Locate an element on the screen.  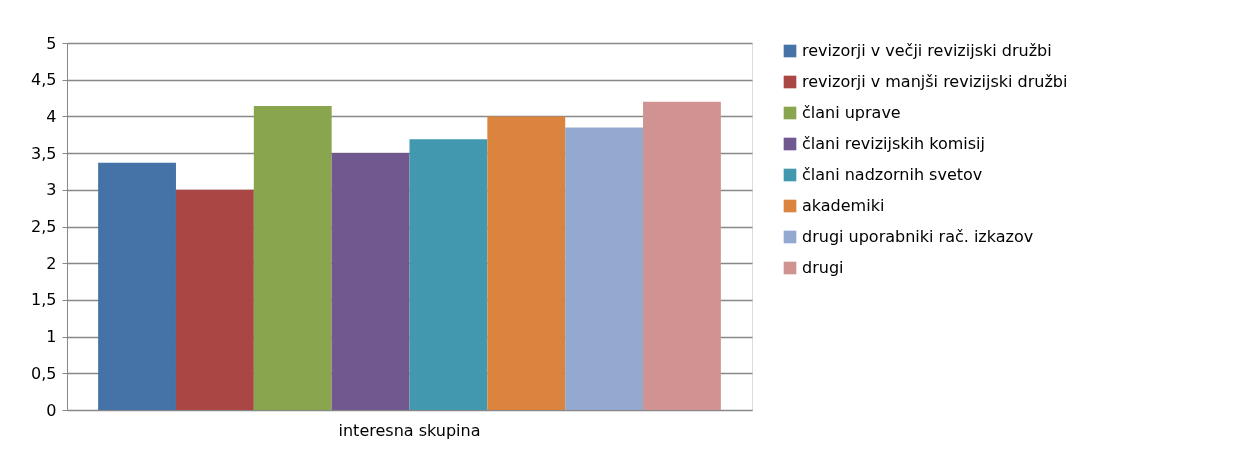
legend-label: revizorji v manjši revizijski družbi is located at coordinates (935, 81).